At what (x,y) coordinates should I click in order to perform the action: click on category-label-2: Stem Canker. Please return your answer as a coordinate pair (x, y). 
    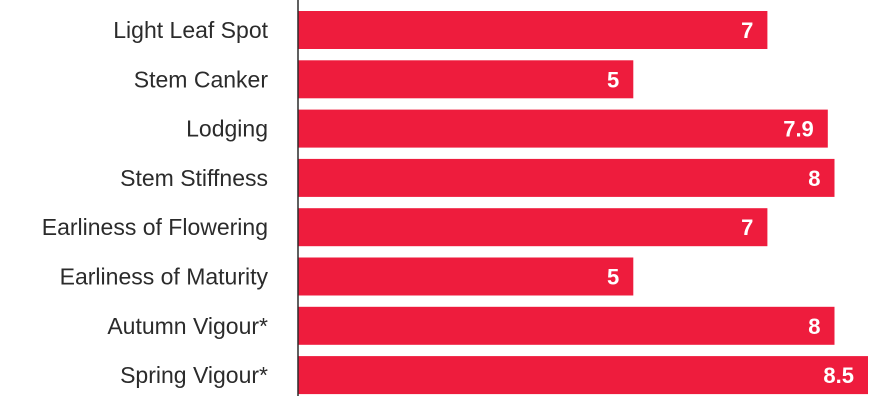
    Looking at the image, I should click on (201, 79).